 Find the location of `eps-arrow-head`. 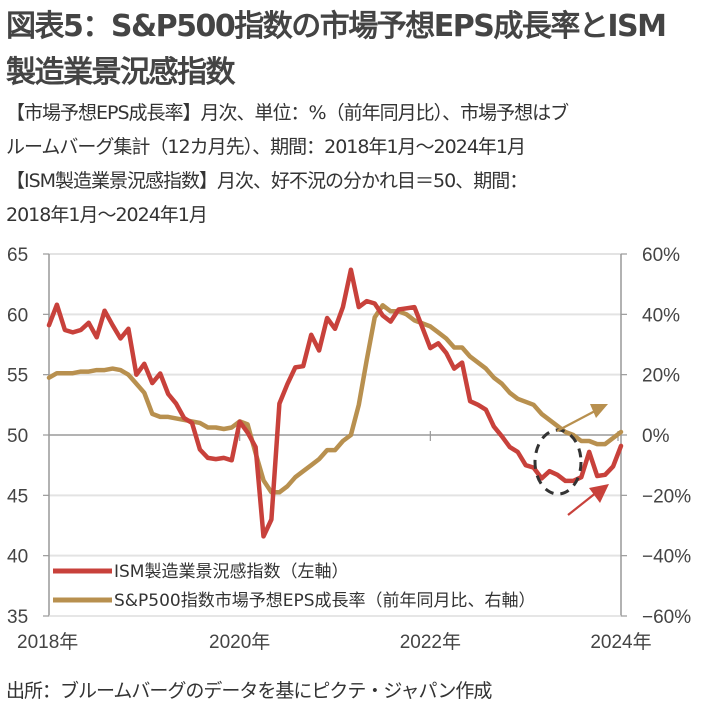

eps-arrow-head is located at coordinates (599, 411).